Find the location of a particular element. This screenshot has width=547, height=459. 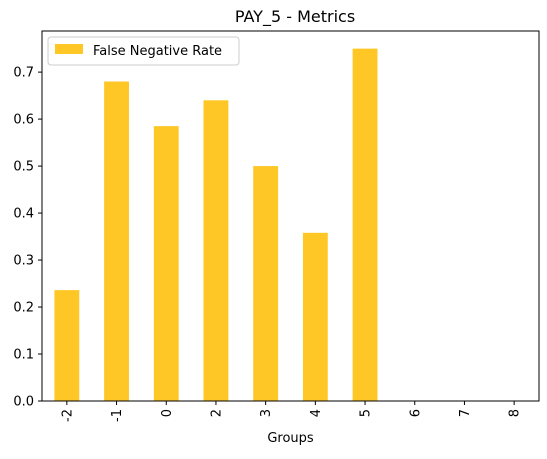

legend-box is located at coordinates (143, 51).